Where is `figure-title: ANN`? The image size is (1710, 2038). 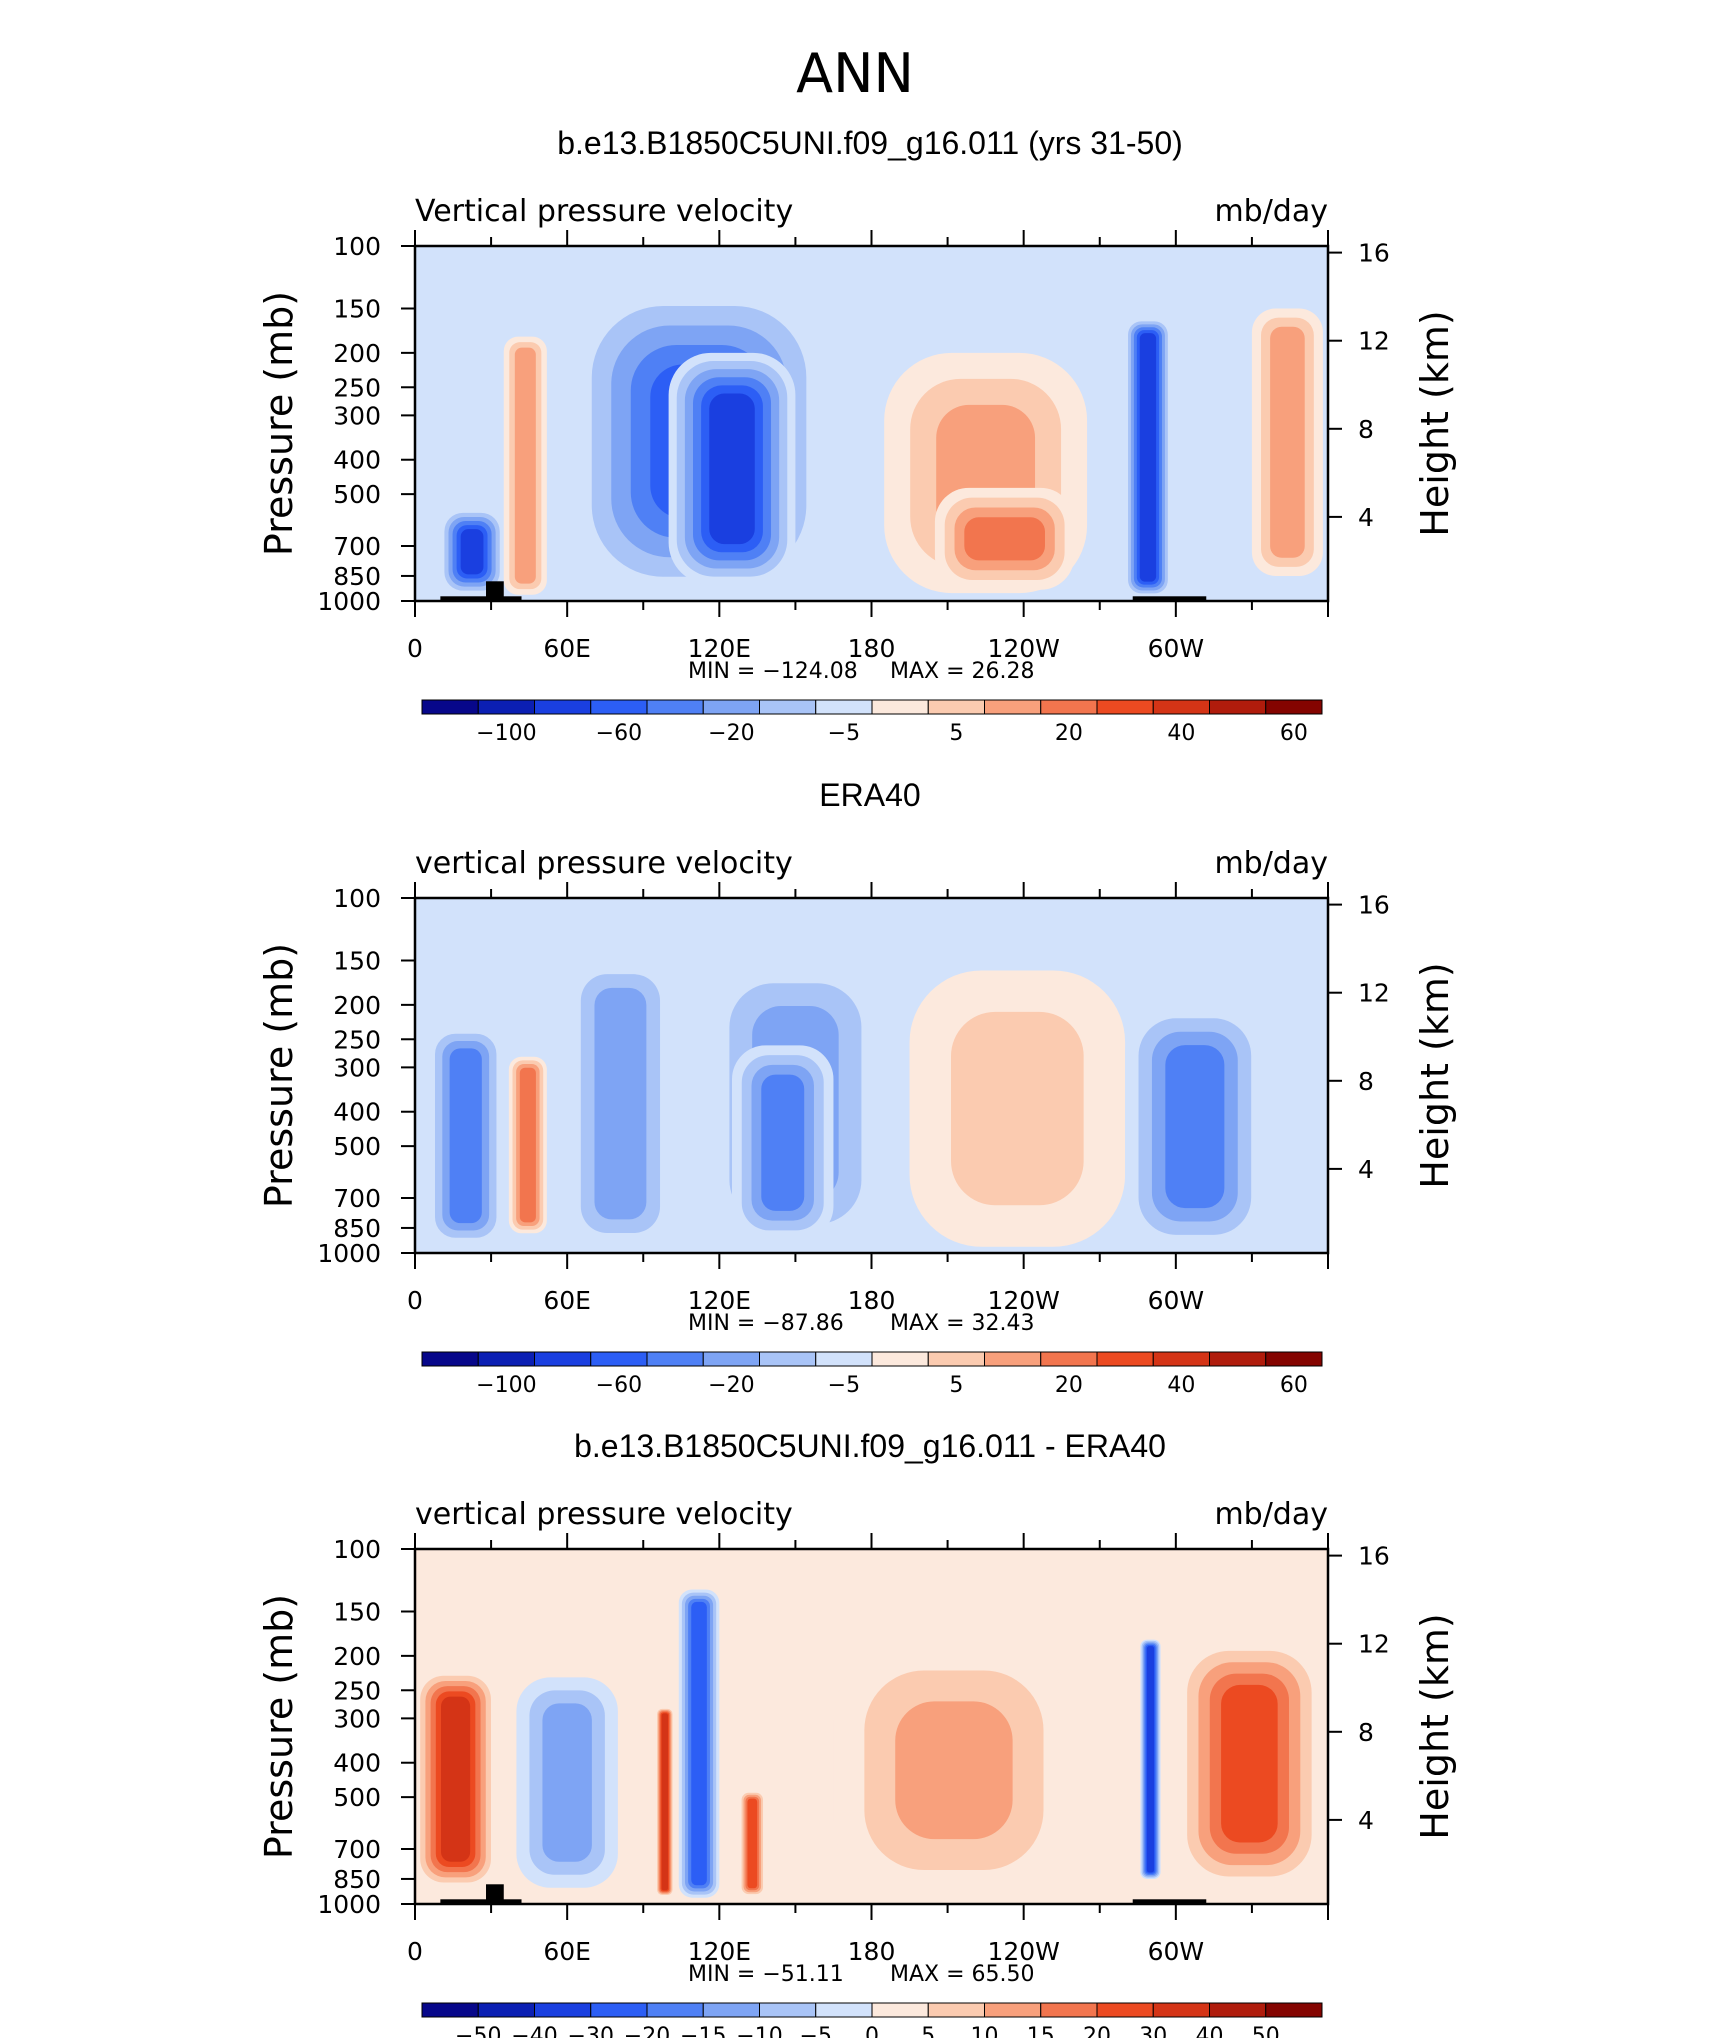 figure-title: ANN is located at coordinates (855, 73).